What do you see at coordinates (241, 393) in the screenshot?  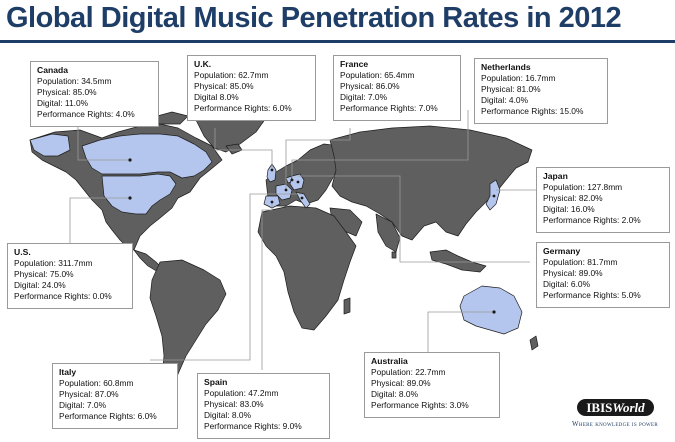 I see `population-text: Population: 47.2mm` at bounding box center [241, 393].